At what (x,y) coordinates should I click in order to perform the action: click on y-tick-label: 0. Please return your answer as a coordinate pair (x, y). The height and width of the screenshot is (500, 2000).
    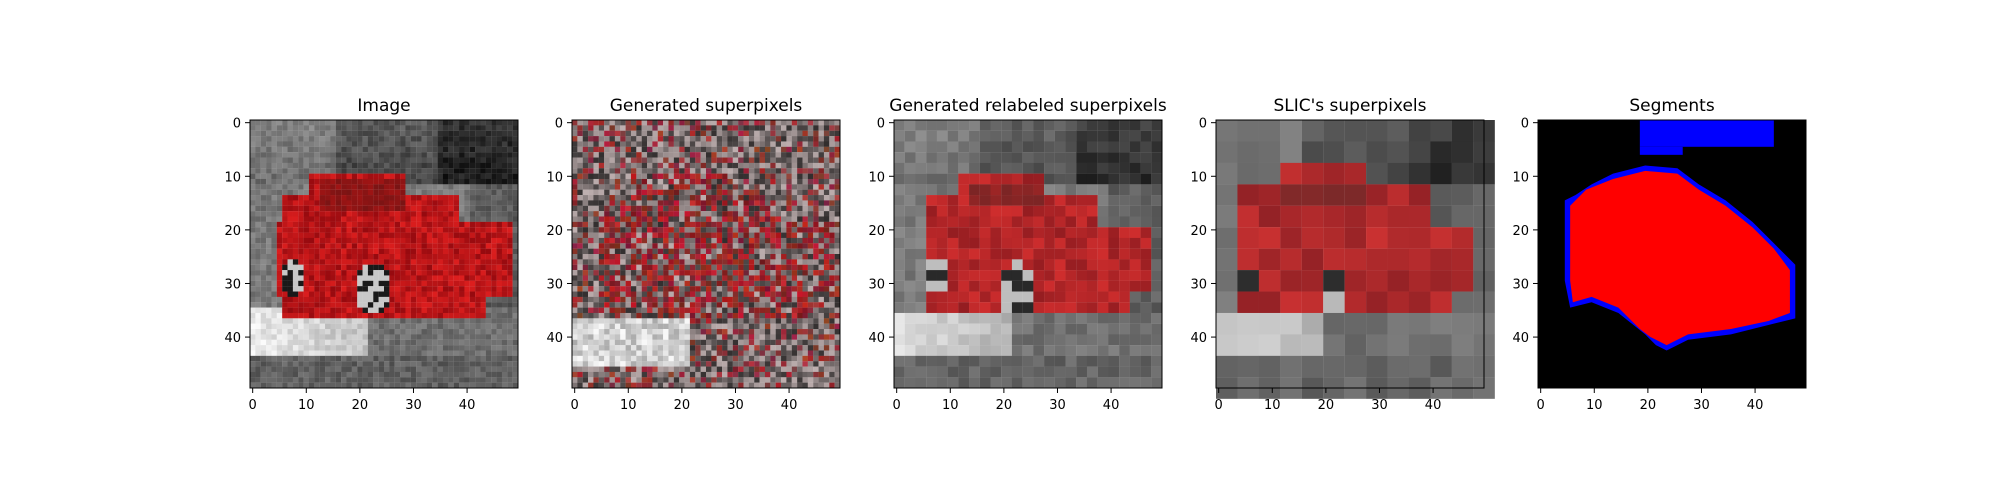
    Looking at the image, I should click on (237, 124).